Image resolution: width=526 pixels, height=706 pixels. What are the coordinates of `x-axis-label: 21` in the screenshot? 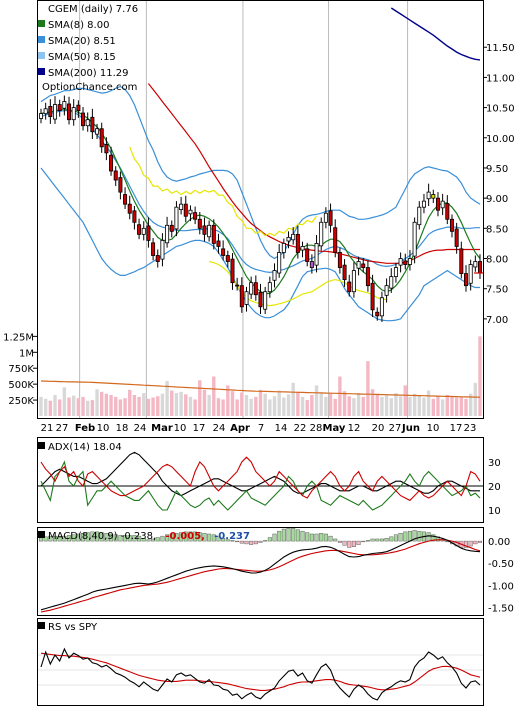 It's located at (47, 428).